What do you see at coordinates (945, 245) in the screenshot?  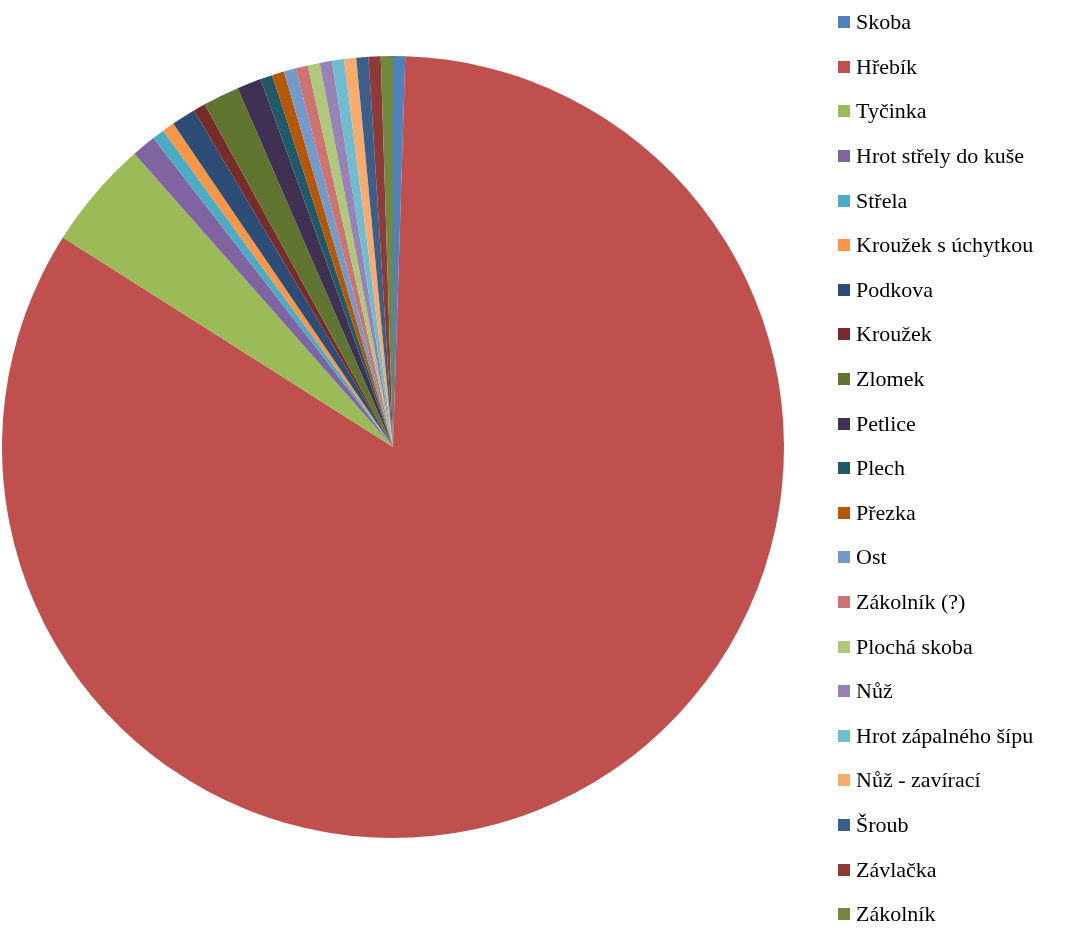 I see `legend-label: Kroužek s úchytkou` at bounding box center [945, 245].